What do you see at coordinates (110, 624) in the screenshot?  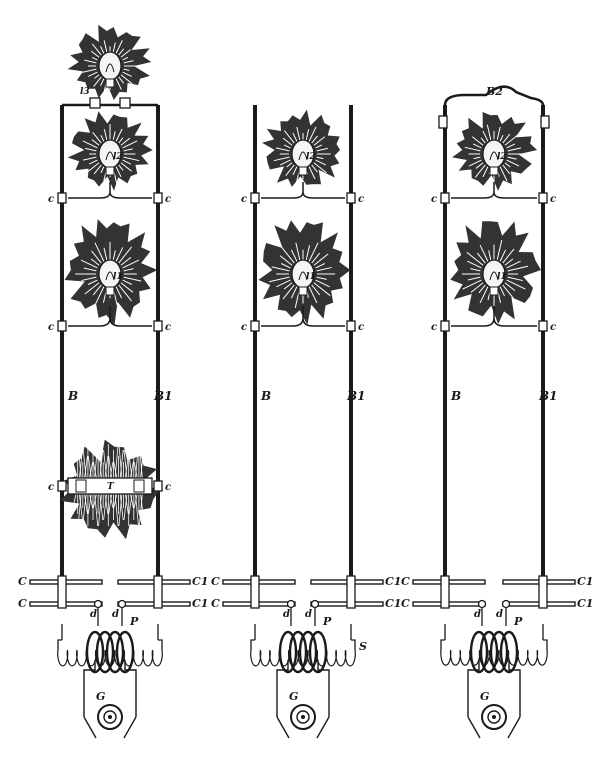 I see `gap-leads` at bounding box center [110, 624].